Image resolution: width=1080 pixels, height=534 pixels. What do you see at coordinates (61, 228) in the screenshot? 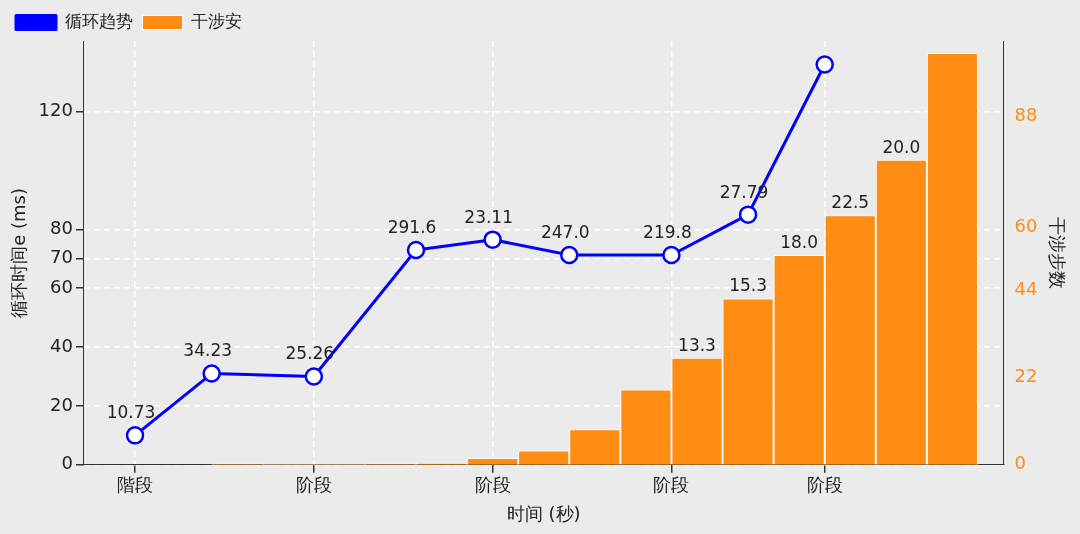
I see `y-tick-label: 80` at bounding box center [61, 228].